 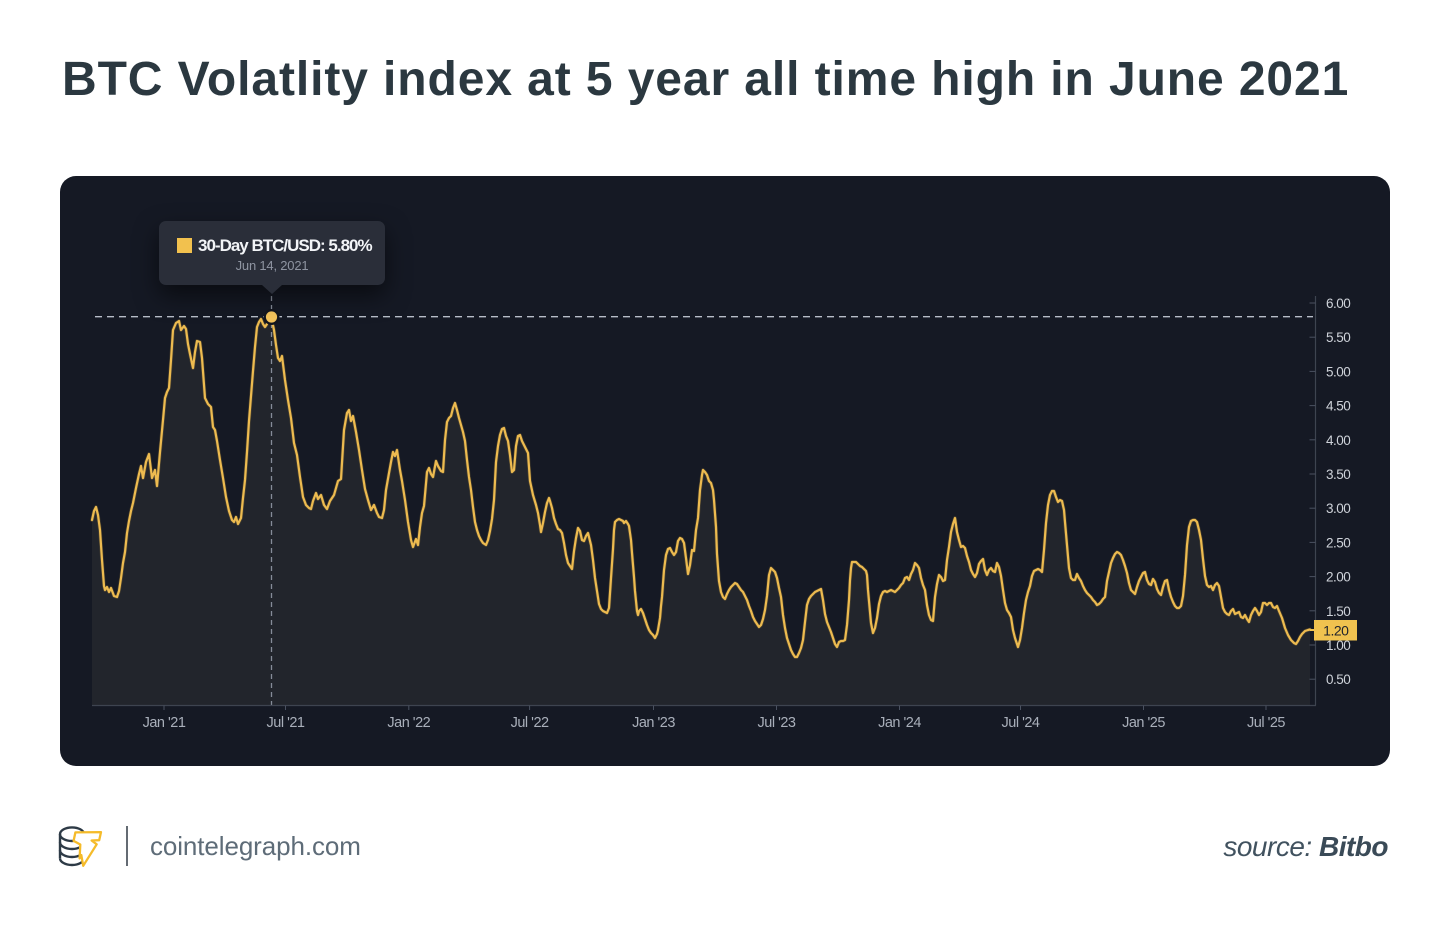 I want to click on svg-text: 4.50, so click(x=1338, y=406).